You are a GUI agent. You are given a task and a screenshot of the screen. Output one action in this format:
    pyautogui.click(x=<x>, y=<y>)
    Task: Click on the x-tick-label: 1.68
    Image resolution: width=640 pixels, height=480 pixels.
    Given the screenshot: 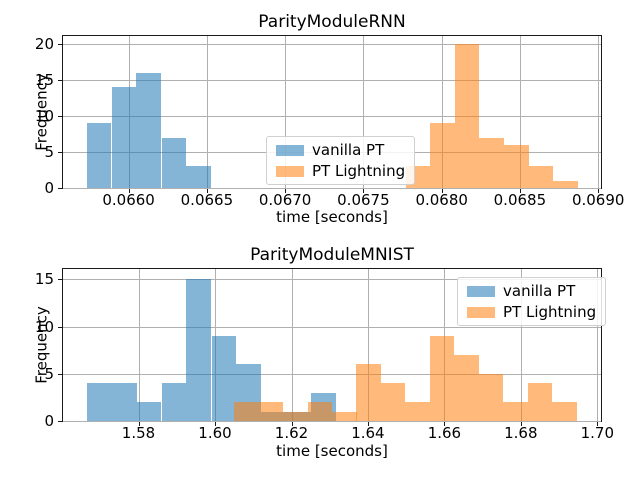 What is the action you would take?
    pyautogui.click(x=521, y=433)
    